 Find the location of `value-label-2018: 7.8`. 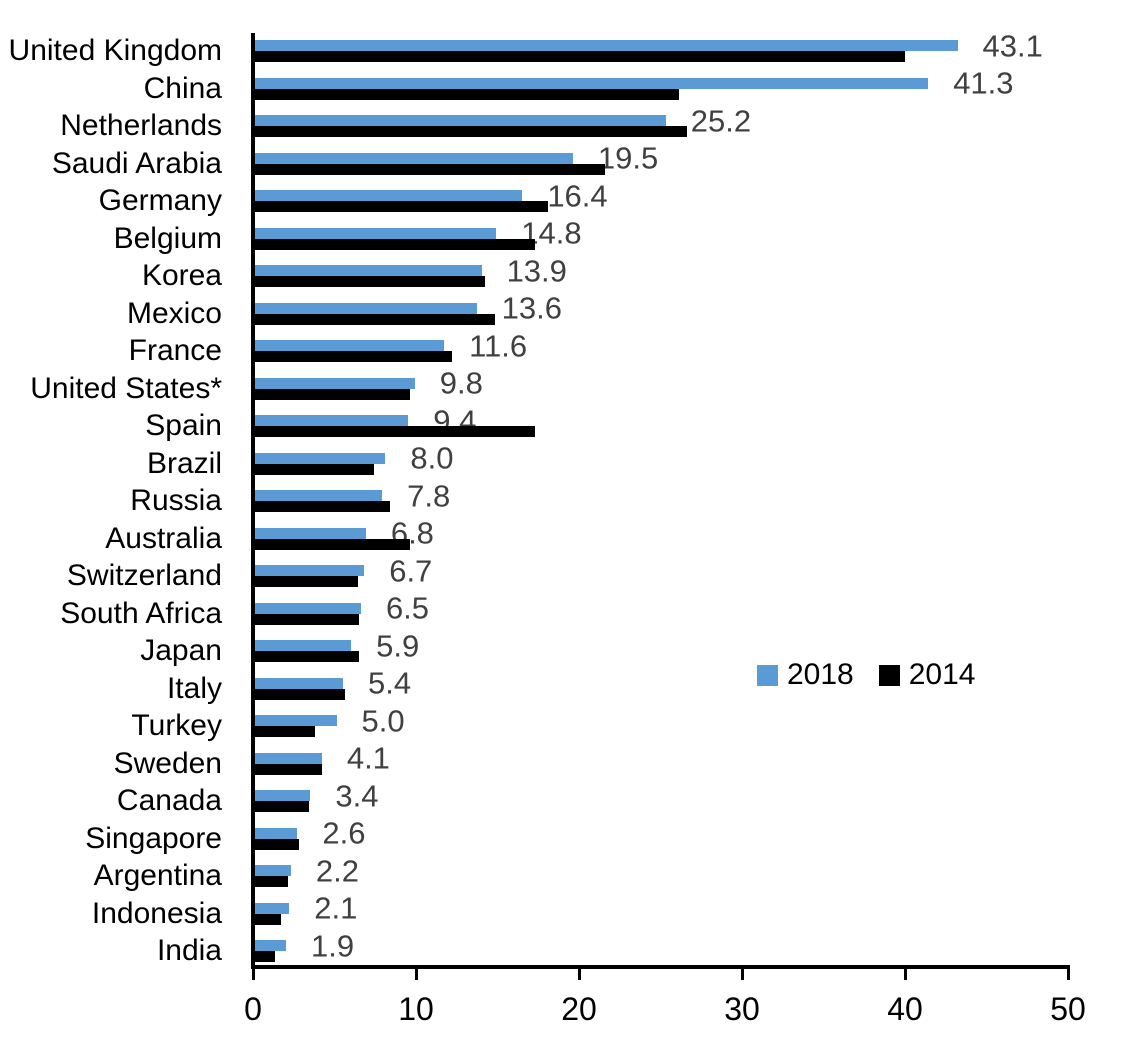

value-label-2018: 7.8 is located at coordinates (429, 495).